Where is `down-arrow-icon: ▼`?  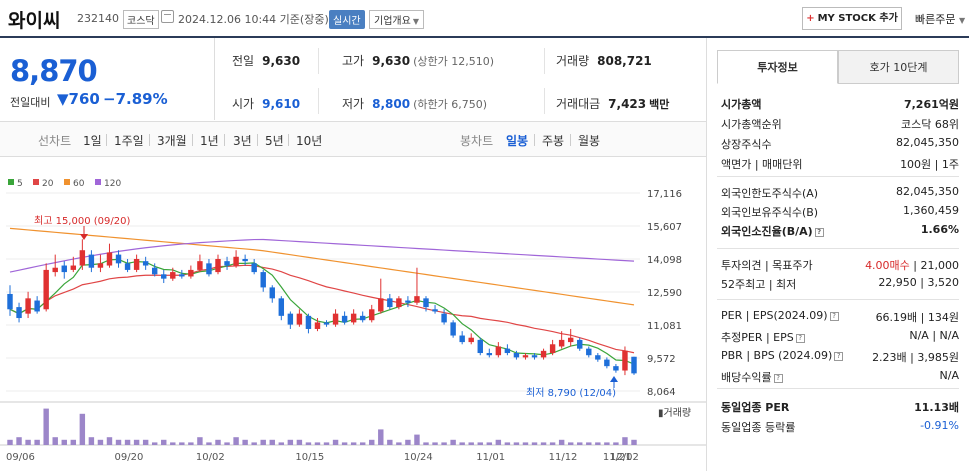
down-arrow-icon: ▼ is located at coordinates (63, 99).